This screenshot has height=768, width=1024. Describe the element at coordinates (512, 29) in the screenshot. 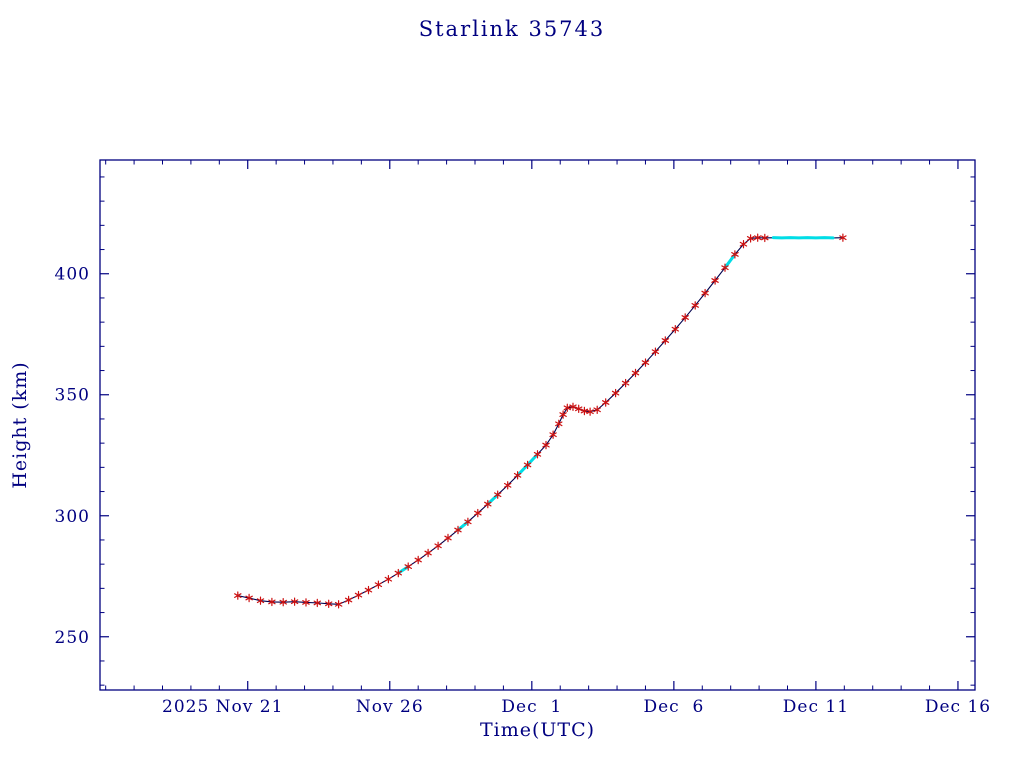

I see `chart-title: Starlink 35743` at that location.